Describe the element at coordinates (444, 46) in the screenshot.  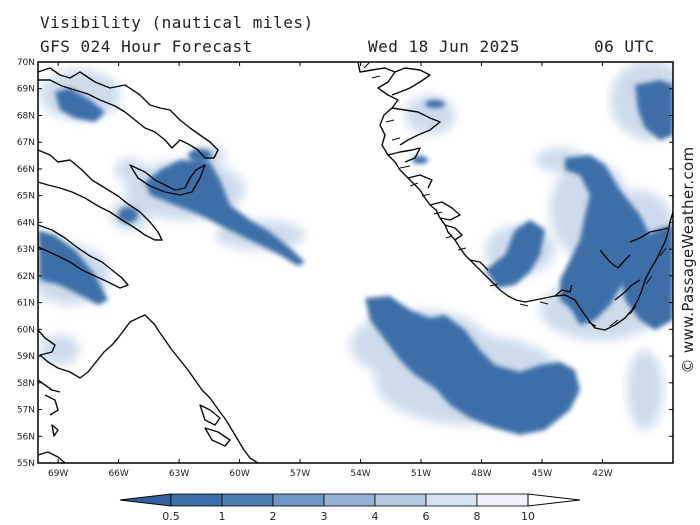
I see `forecast-date: Wed 18 Jun 2025` at that location.